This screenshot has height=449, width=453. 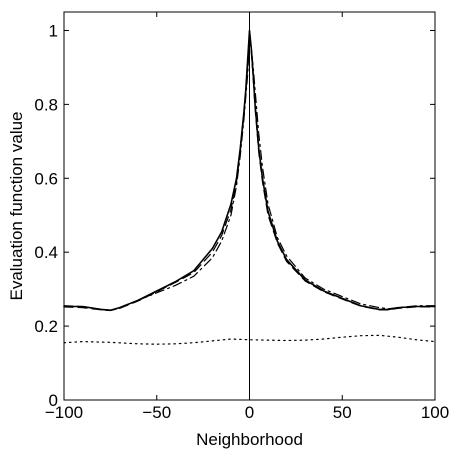 I want to click on y-tick-label: 0.6, so click(x=46, y=178).